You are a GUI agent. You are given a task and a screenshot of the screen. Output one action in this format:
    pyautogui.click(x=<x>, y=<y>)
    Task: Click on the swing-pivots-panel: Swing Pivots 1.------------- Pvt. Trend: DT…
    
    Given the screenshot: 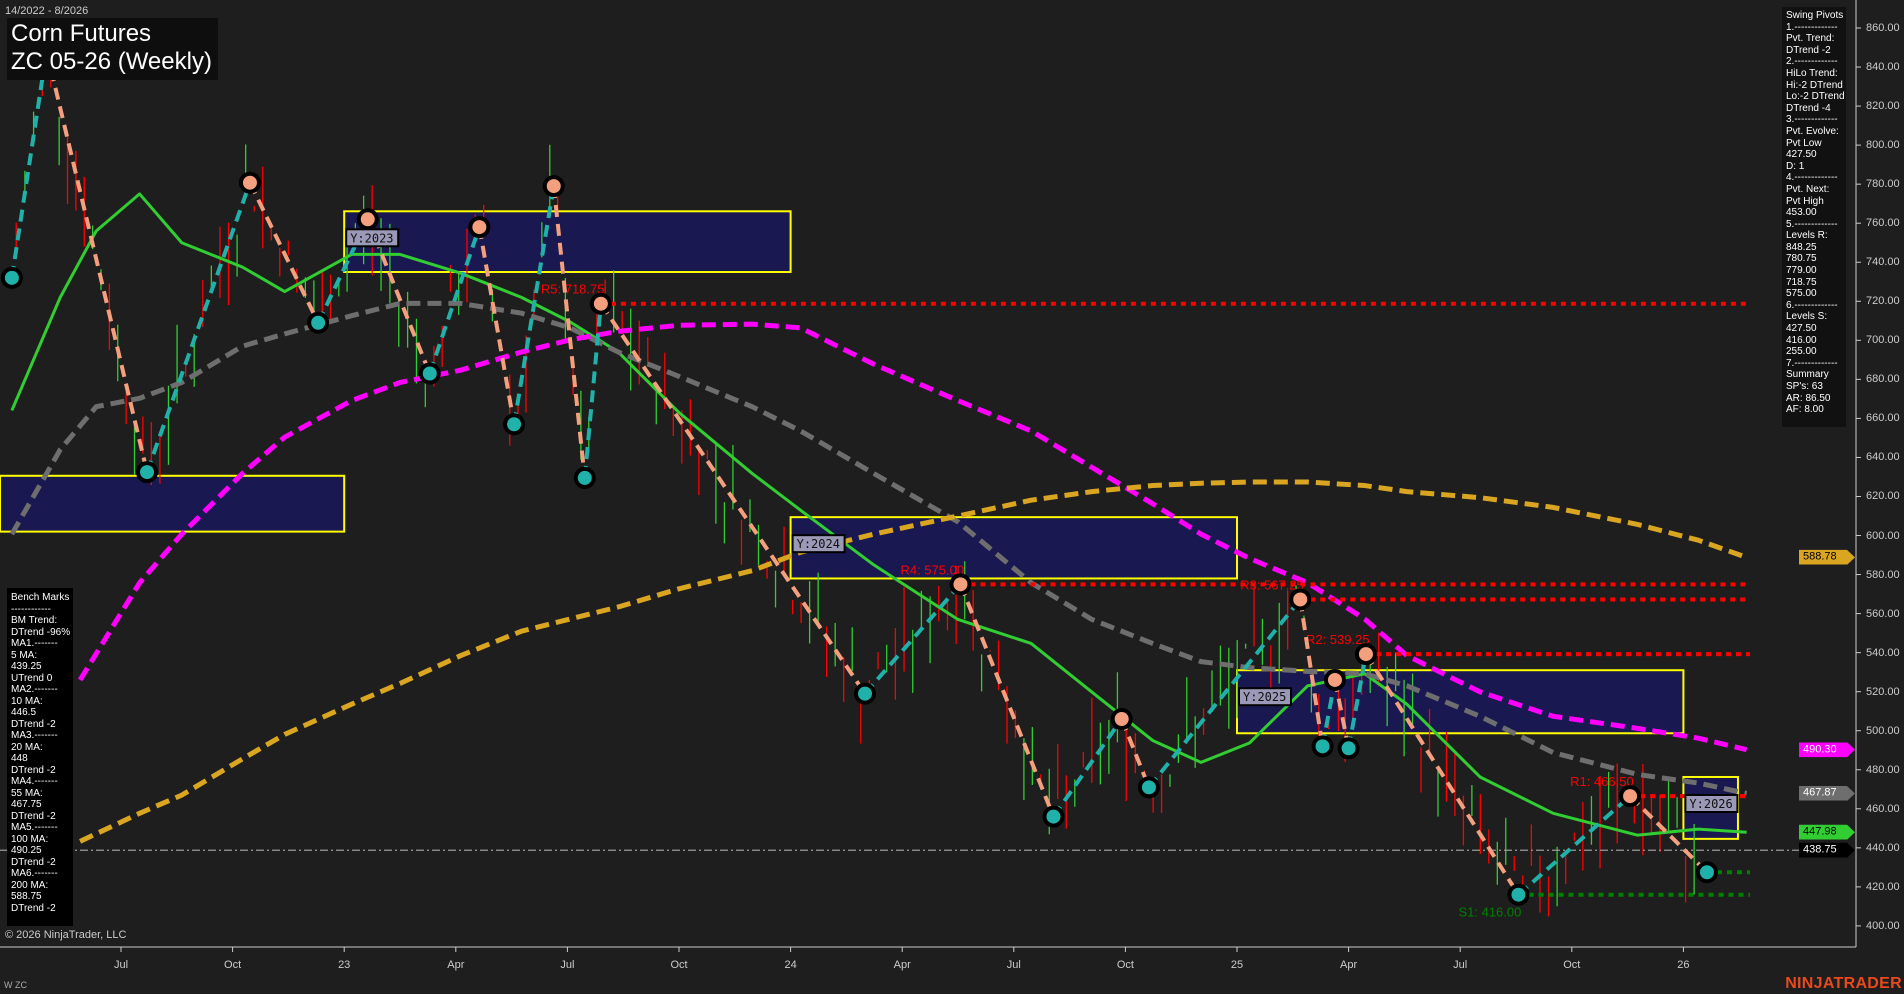 What is the action you would take?
    pyautogui.click(x=1814, y=217)
    